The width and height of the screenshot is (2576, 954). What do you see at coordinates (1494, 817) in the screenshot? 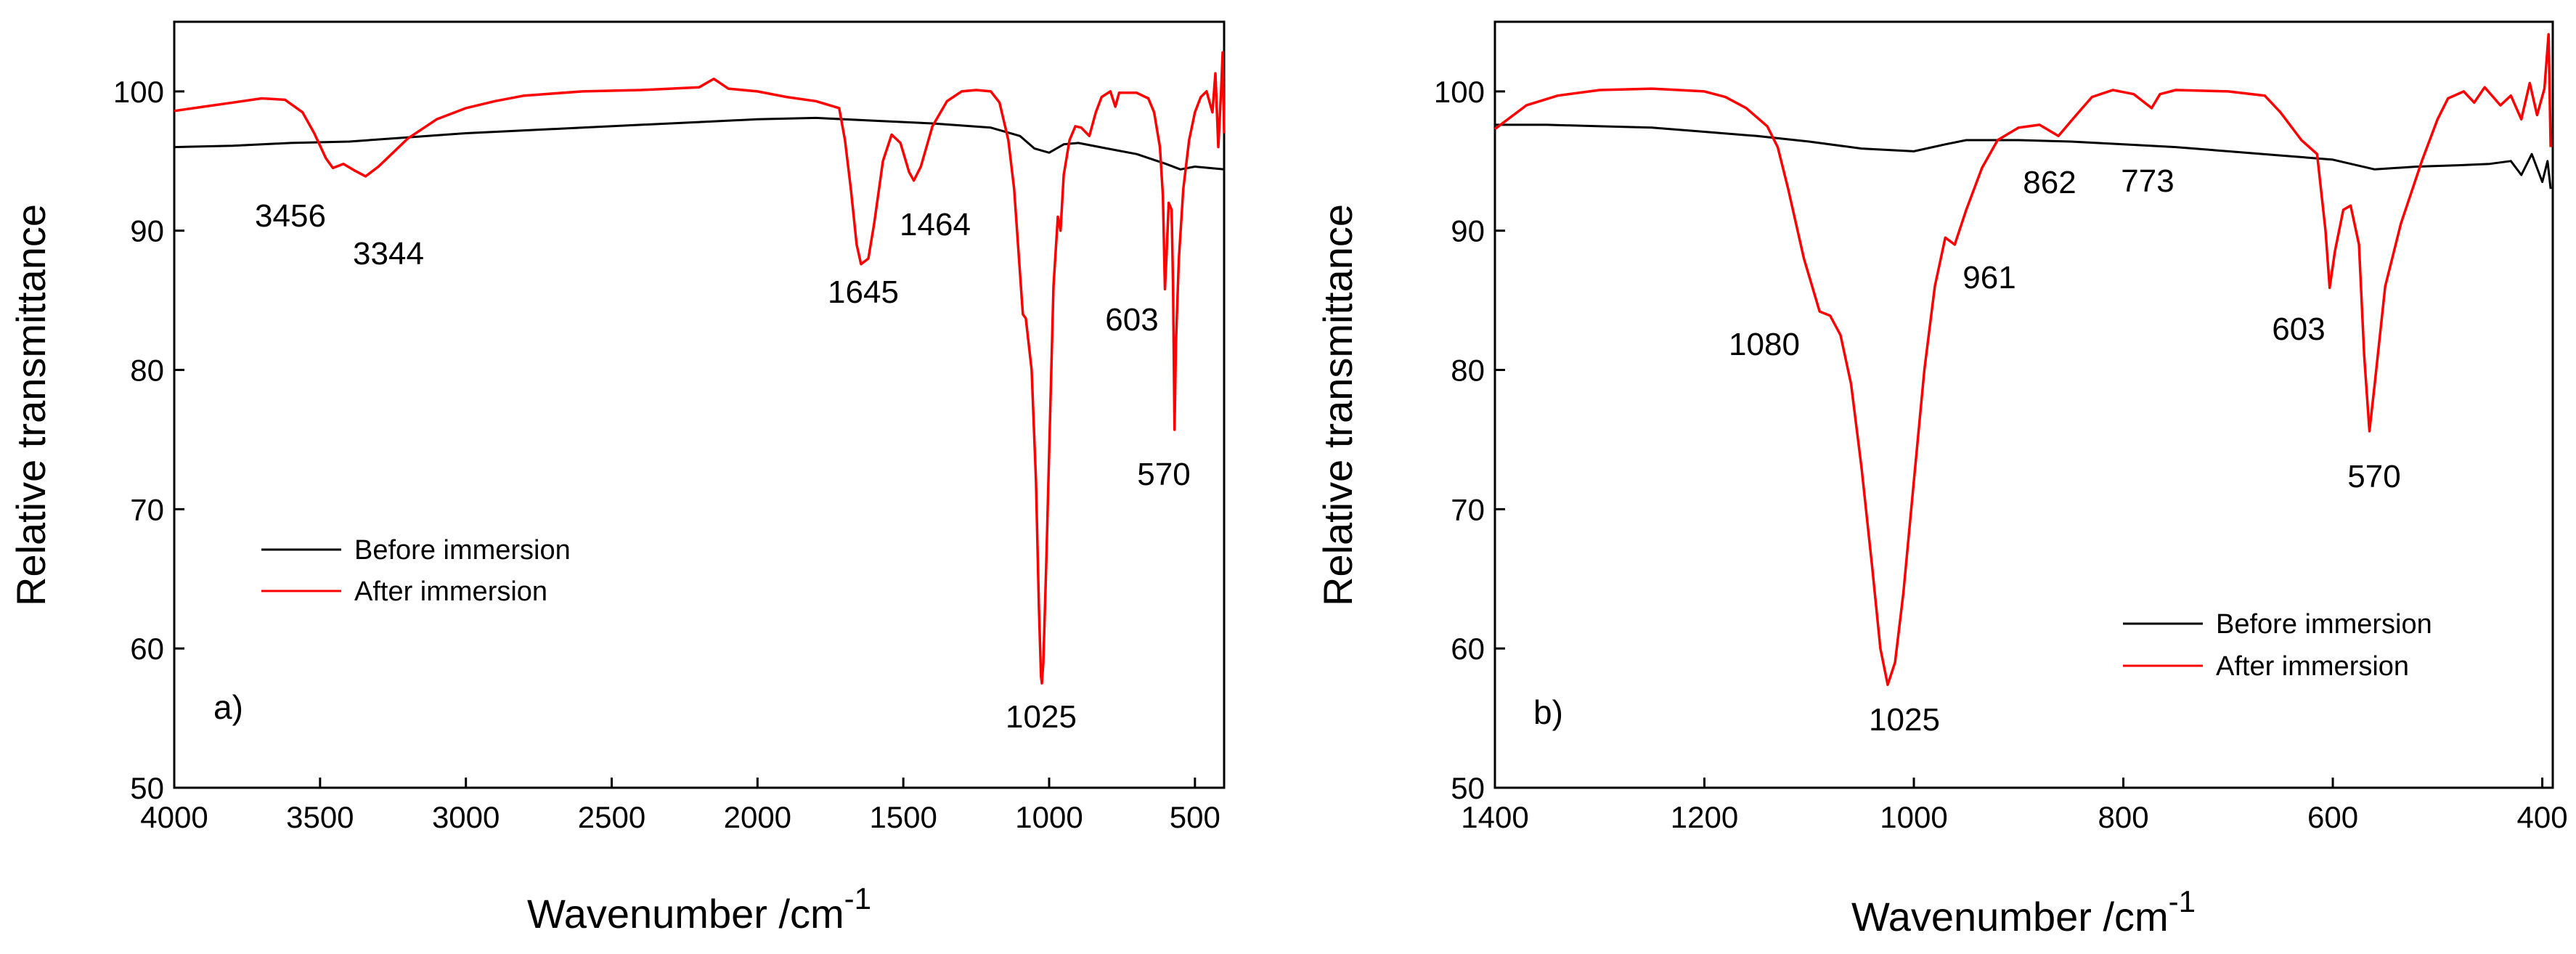
I see `x-tick-label: 1400` at bounding box center [1494, 817].